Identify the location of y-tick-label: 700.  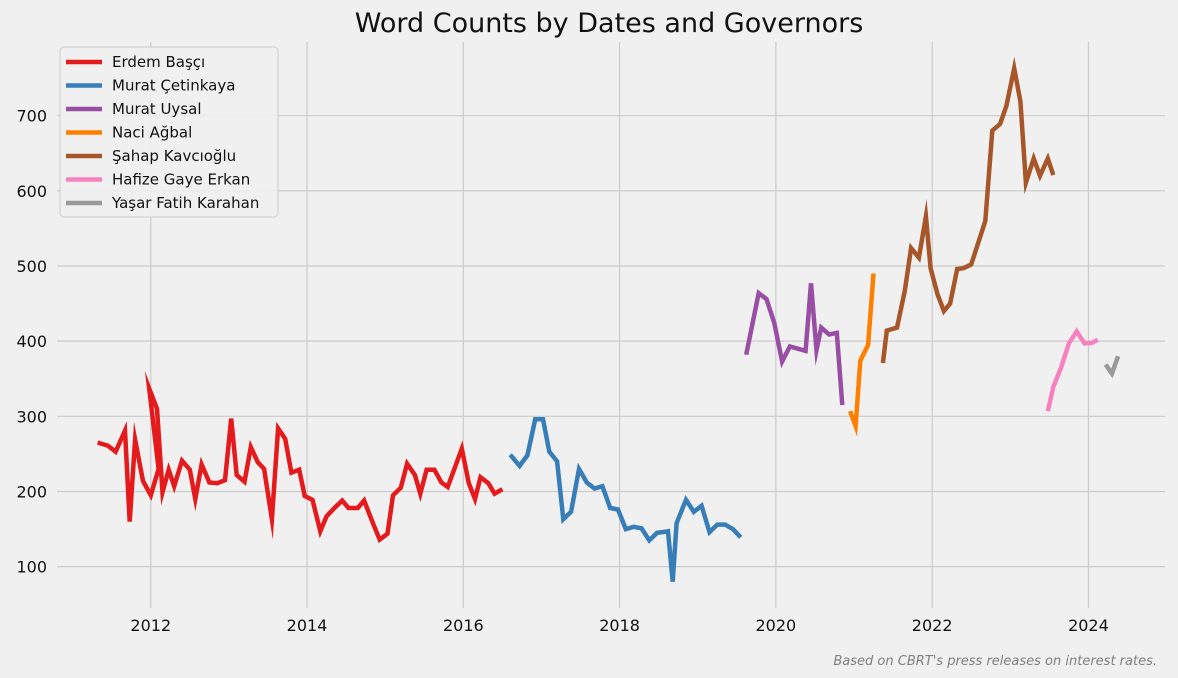
(31, 116).